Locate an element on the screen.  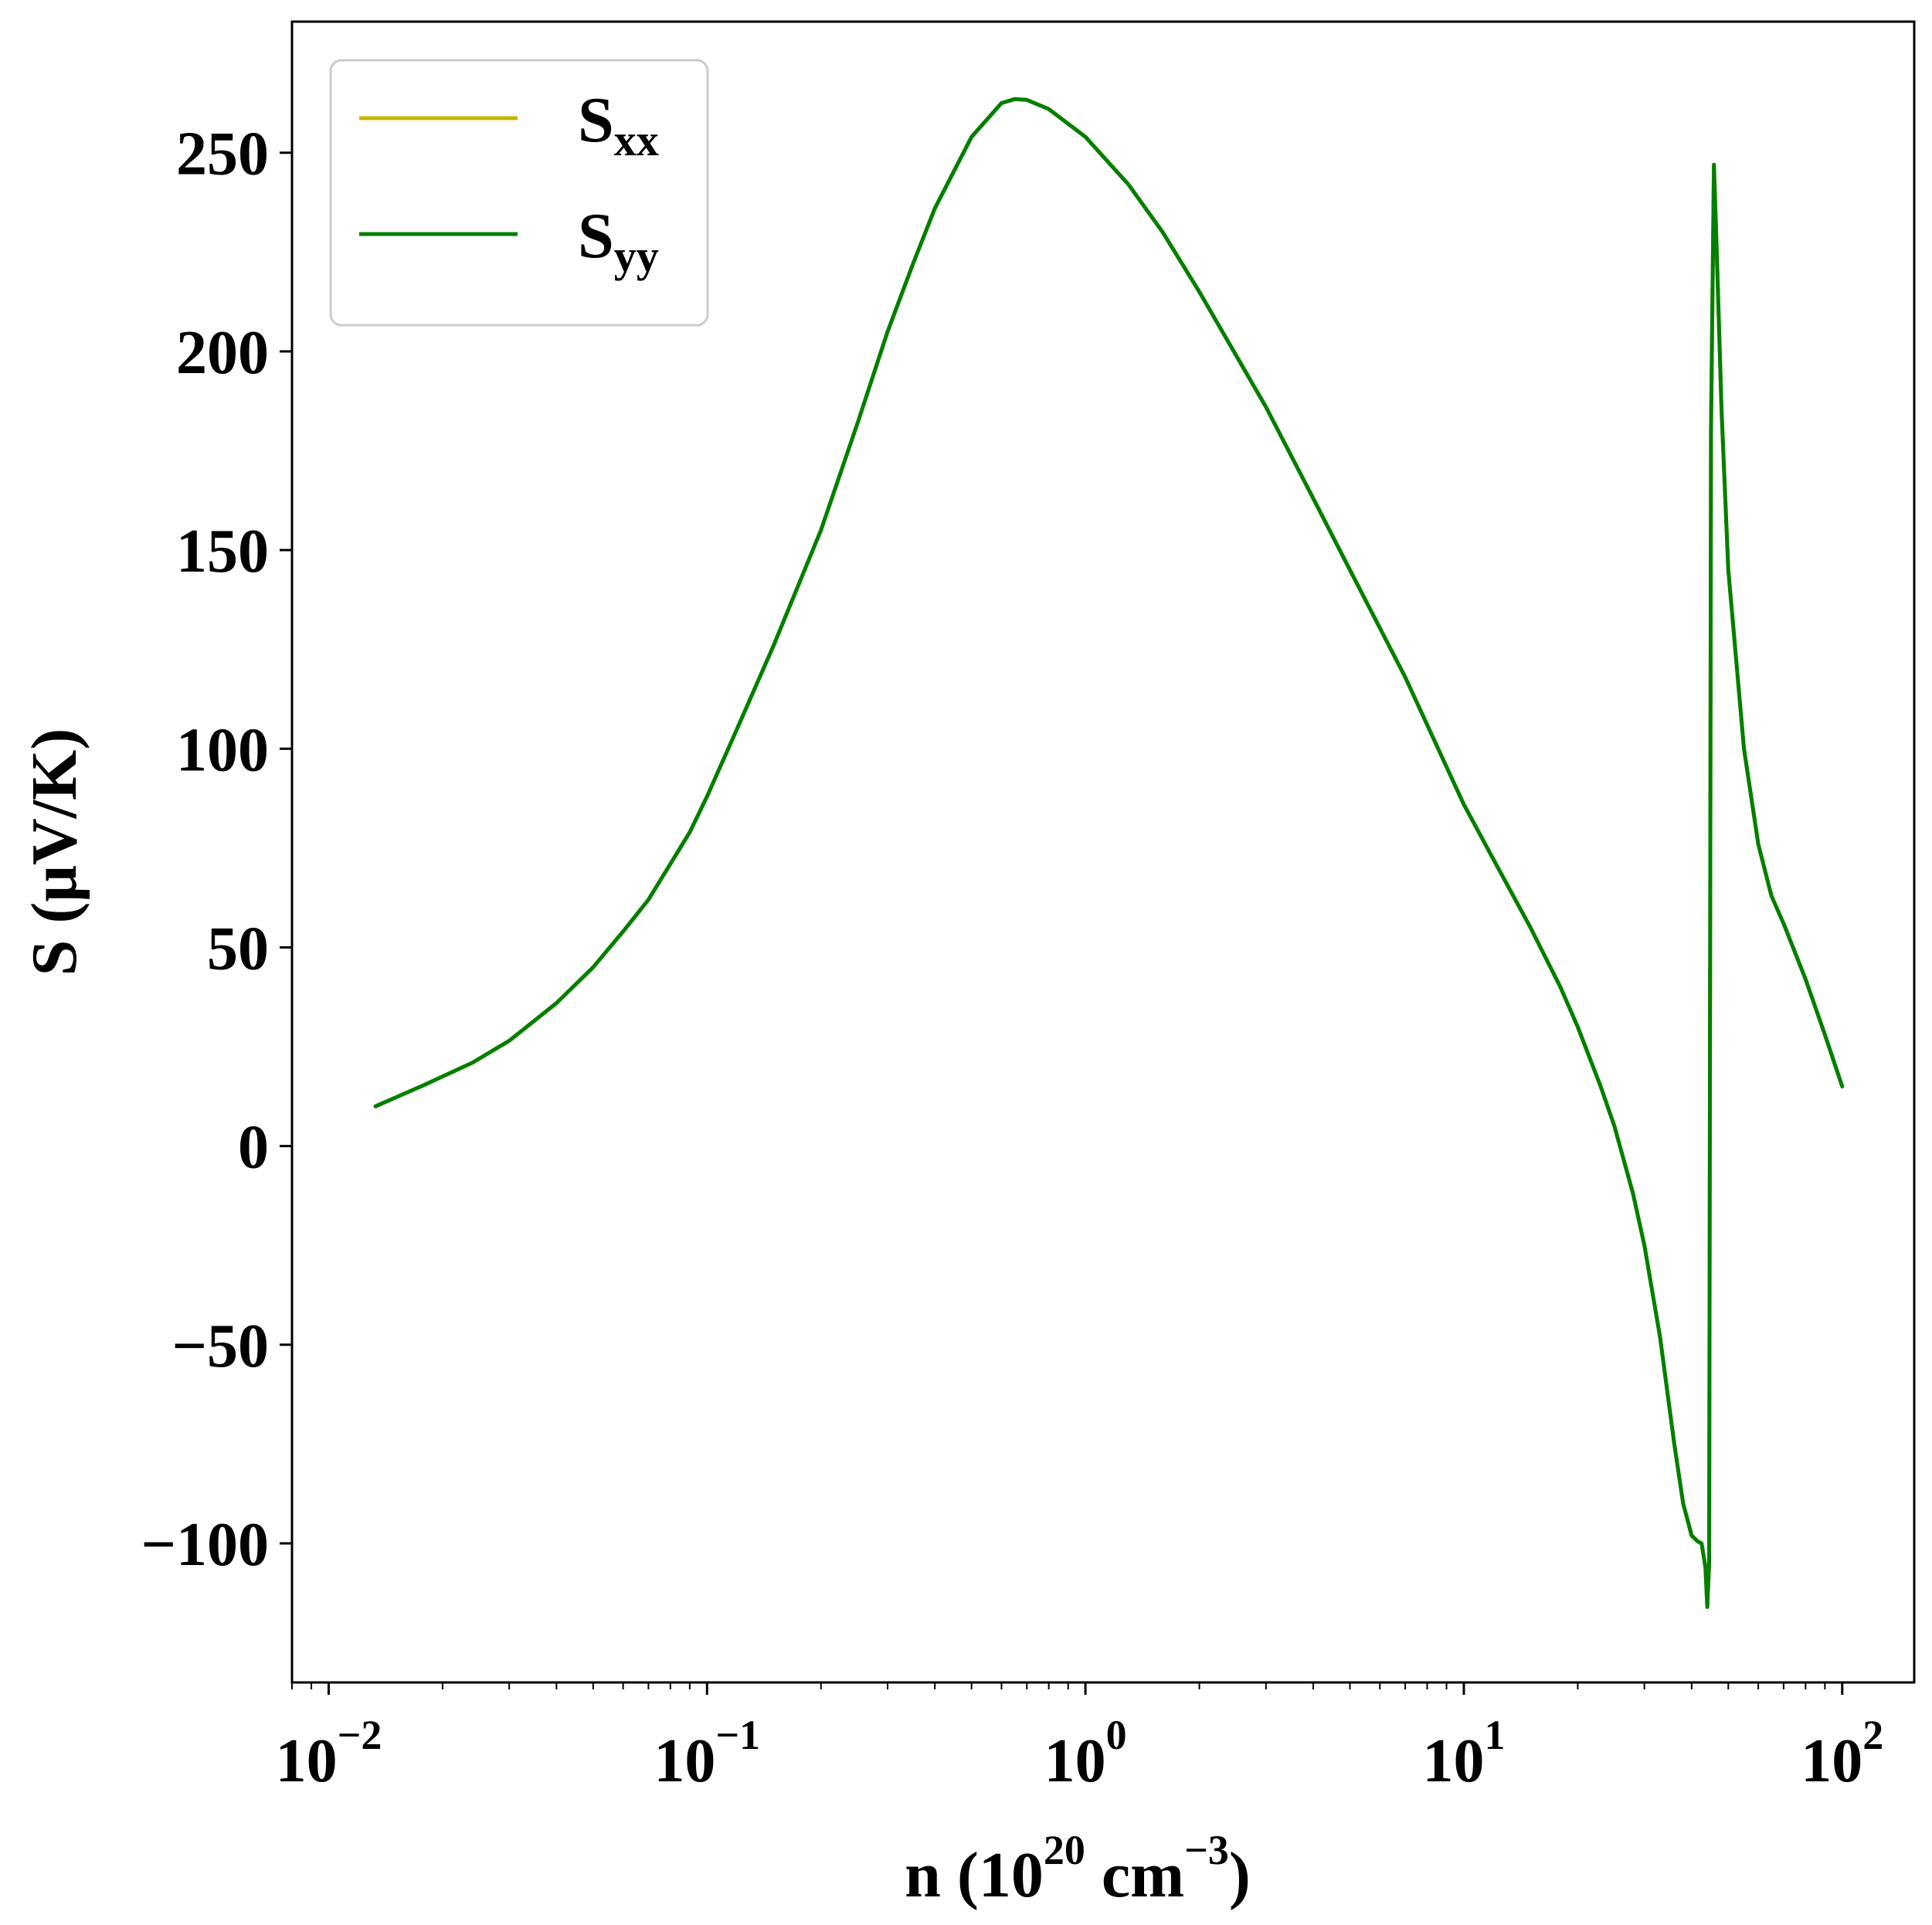
x-tick-label: 10⁻² is located at coordinates (329, 1754).